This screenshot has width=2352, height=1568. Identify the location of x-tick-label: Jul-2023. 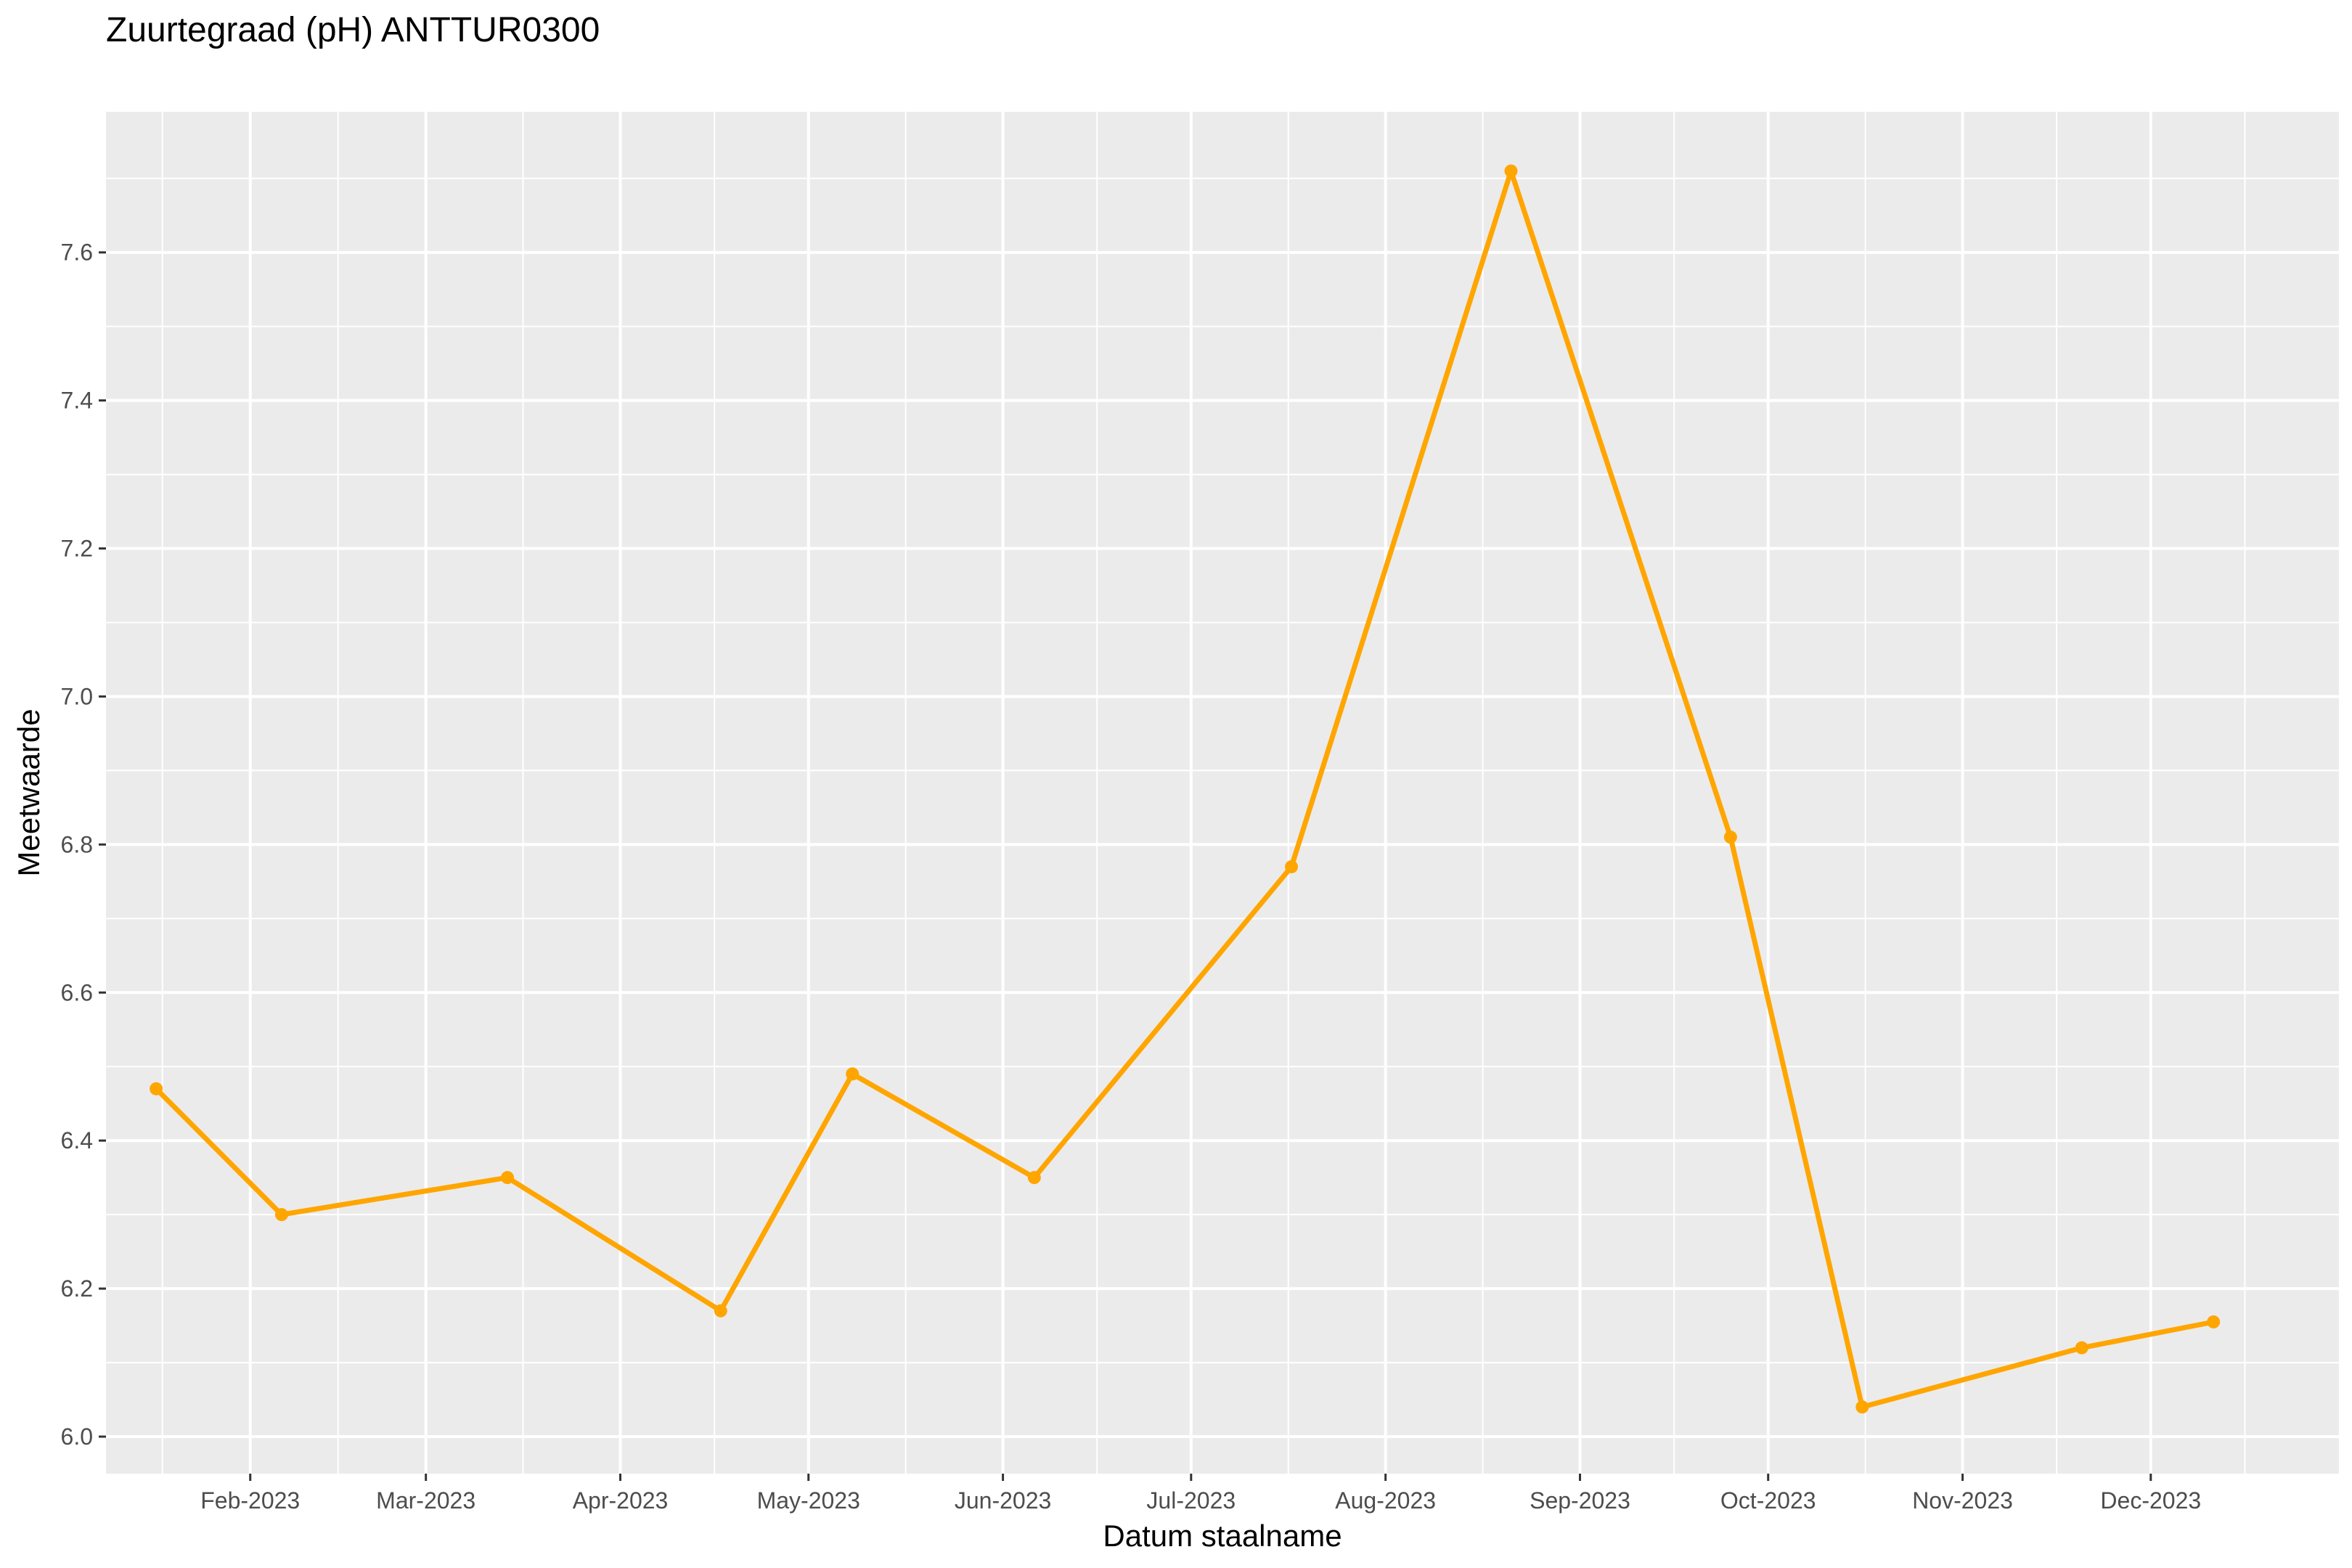
(1191, 1501).